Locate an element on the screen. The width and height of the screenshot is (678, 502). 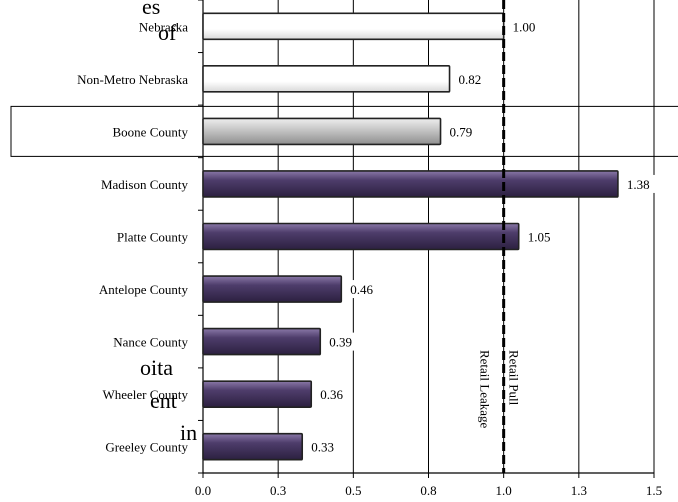
bar-greeley-county is located at coordinates (253, 446).